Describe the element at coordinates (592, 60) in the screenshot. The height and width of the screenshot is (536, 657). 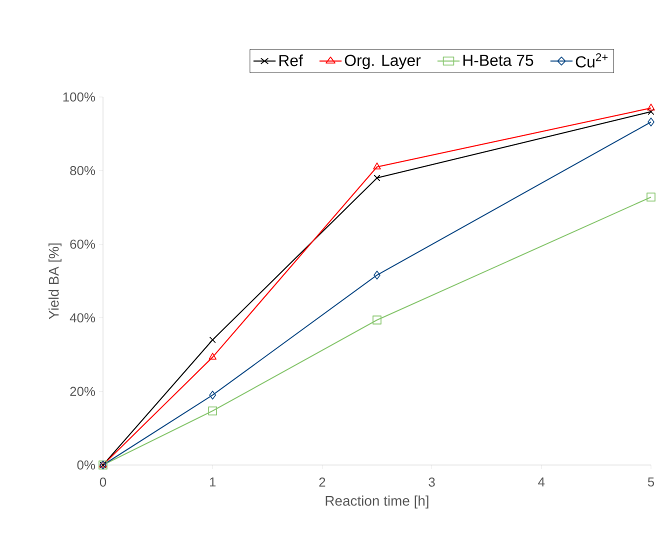
I see `legend-label: Cu$^{2+}$` at that location.